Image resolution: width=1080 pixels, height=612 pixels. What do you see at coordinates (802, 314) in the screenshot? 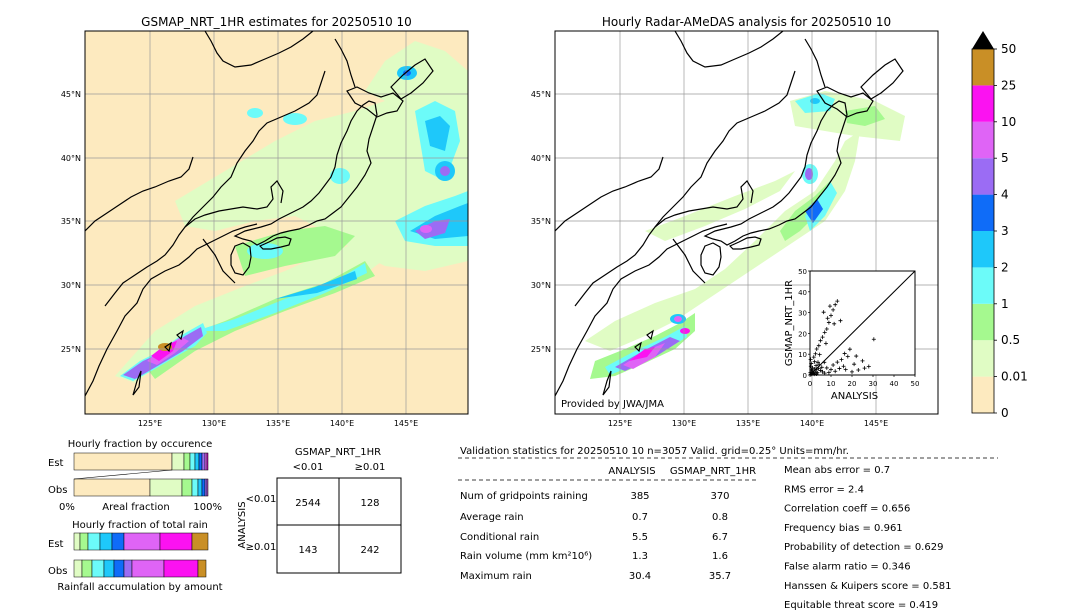
I see `scatter-y-tick: 30` at bounding box center [802, 314].